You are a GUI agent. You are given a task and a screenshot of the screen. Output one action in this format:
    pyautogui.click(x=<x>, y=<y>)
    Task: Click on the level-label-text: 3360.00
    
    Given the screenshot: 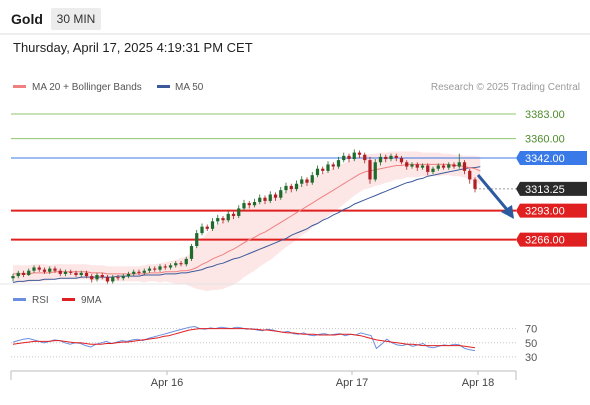 What is the action you would take?
    pyautogui.click(x=545, y=140)
    